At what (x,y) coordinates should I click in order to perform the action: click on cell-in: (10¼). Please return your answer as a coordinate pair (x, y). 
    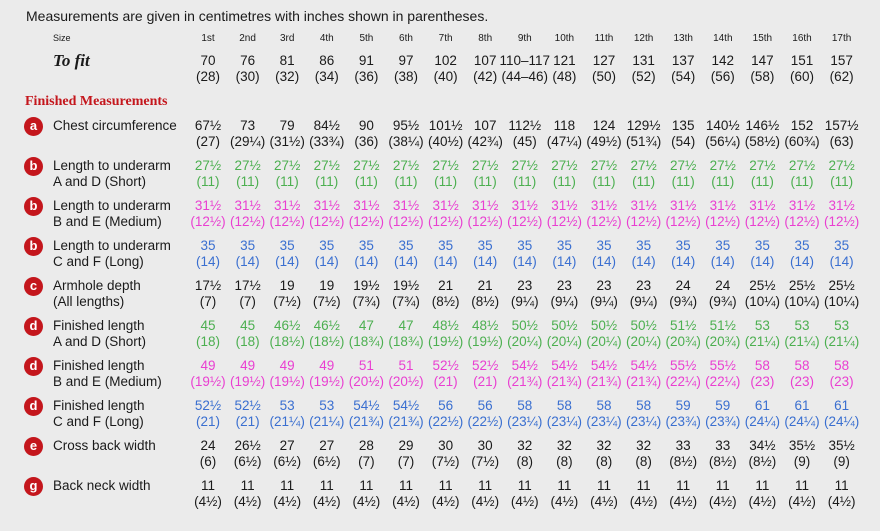
    Looking at the image, I should click on (841, 301).